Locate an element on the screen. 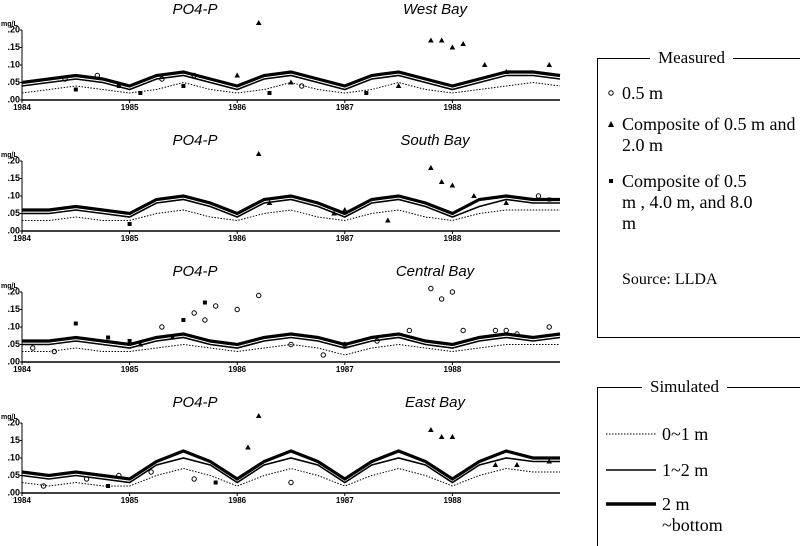  chart-subtitle: Central Bay is located at coordinates (436, 271).